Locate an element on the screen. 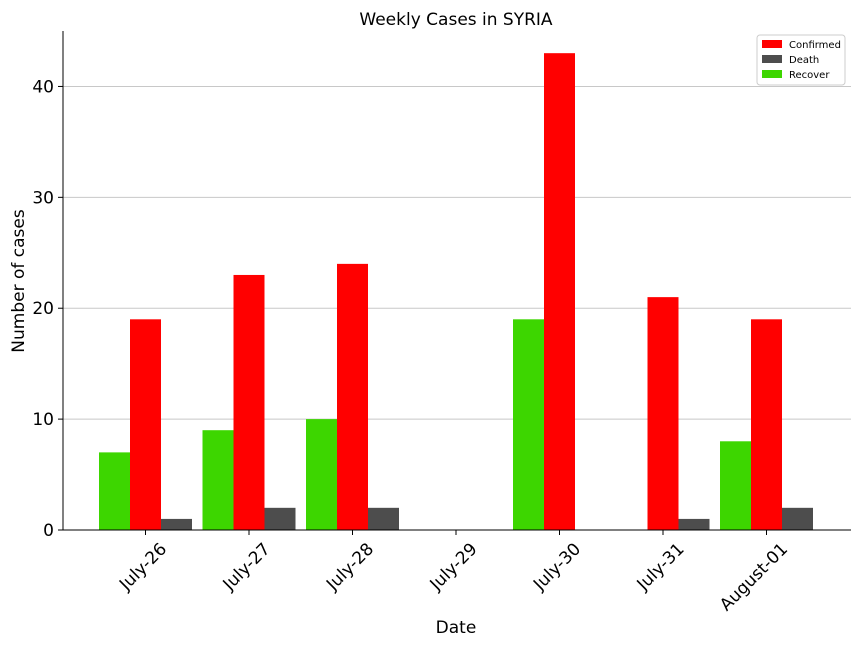 Image resolution: width=864 pixels, height=648 pixels. legend-label-confirmed: Confirmed is located at coordinates (815, 45).